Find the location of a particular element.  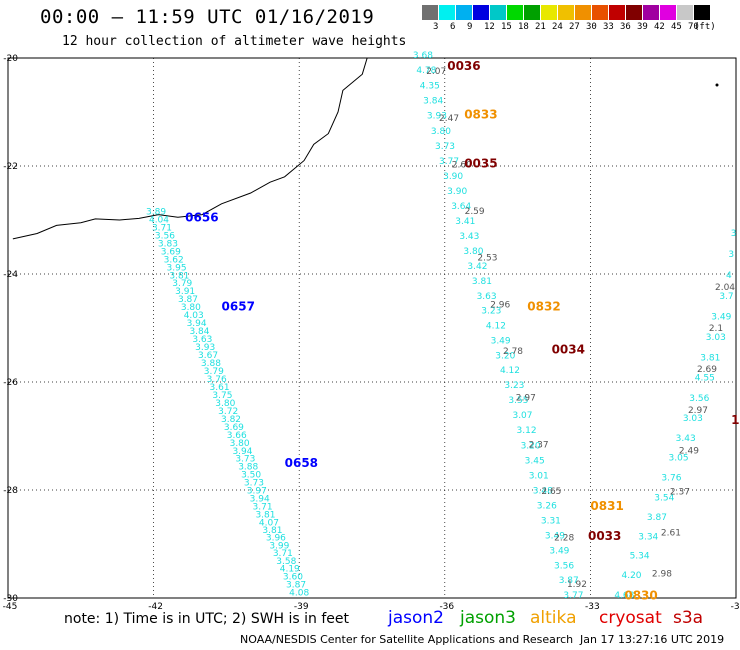

lon-tick-label: -33 is located at coordinates (592, 607).